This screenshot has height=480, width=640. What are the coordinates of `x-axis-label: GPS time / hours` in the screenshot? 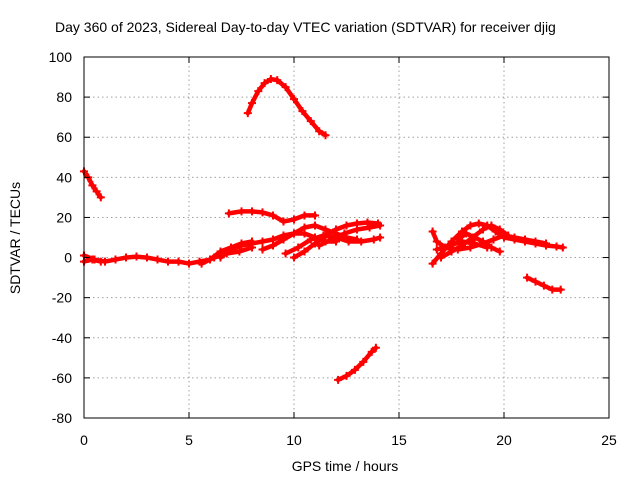 It's located at (345, 466).